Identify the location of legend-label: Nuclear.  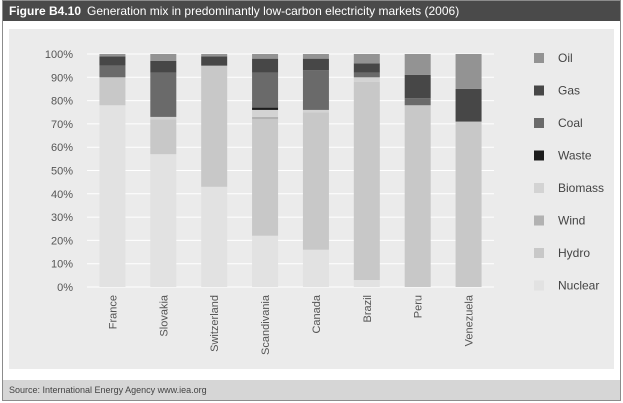
(578, 286).